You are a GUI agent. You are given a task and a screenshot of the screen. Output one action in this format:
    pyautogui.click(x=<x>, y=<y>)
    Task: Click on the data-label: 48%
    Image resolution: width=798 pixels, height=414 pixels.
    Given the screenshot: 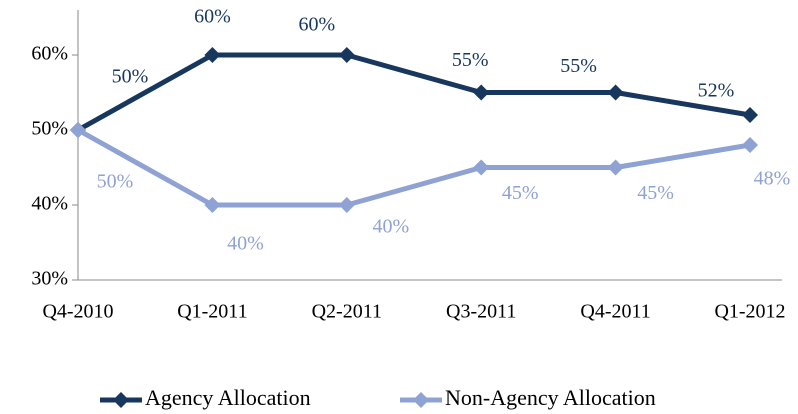 What is the action you would take?
    pyautogui.click(x=772, y=179)
    